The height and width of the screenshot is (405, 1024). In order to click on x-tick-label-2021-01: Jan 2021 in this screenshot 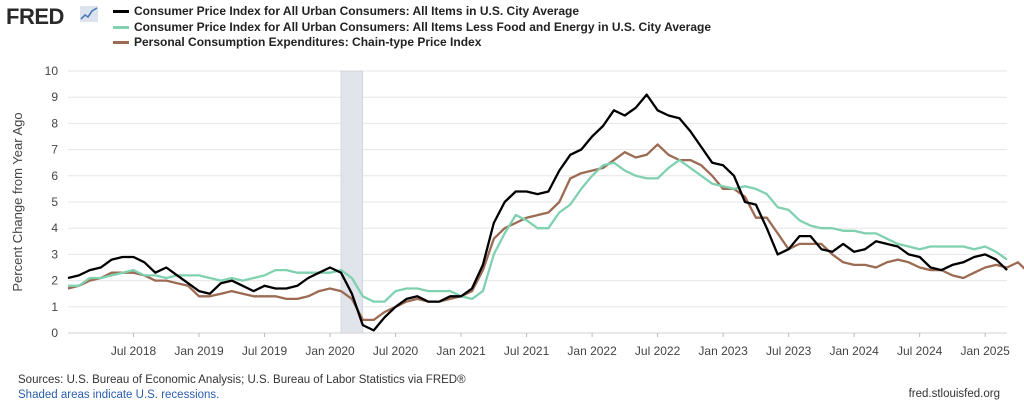, I will do `click(461, 351)`.